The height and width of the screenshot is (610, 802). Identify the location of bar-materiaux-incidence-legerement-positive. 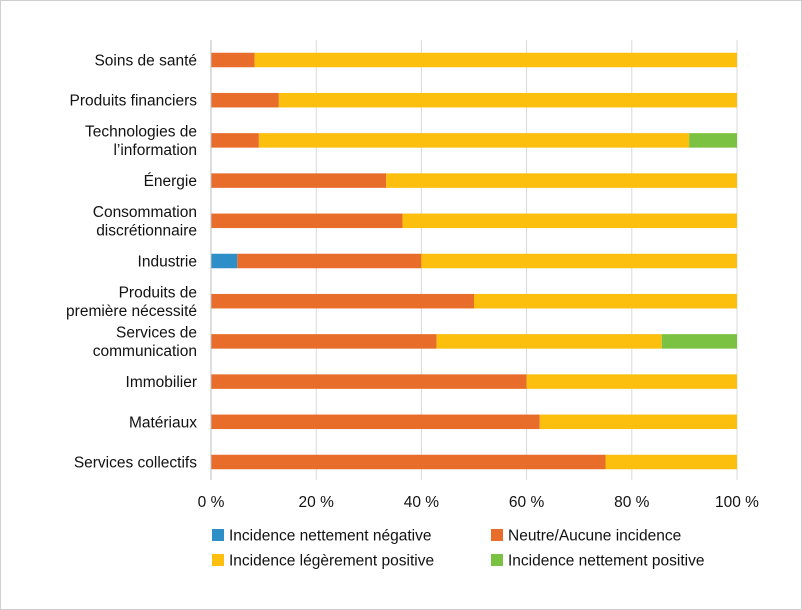
(638, 422).